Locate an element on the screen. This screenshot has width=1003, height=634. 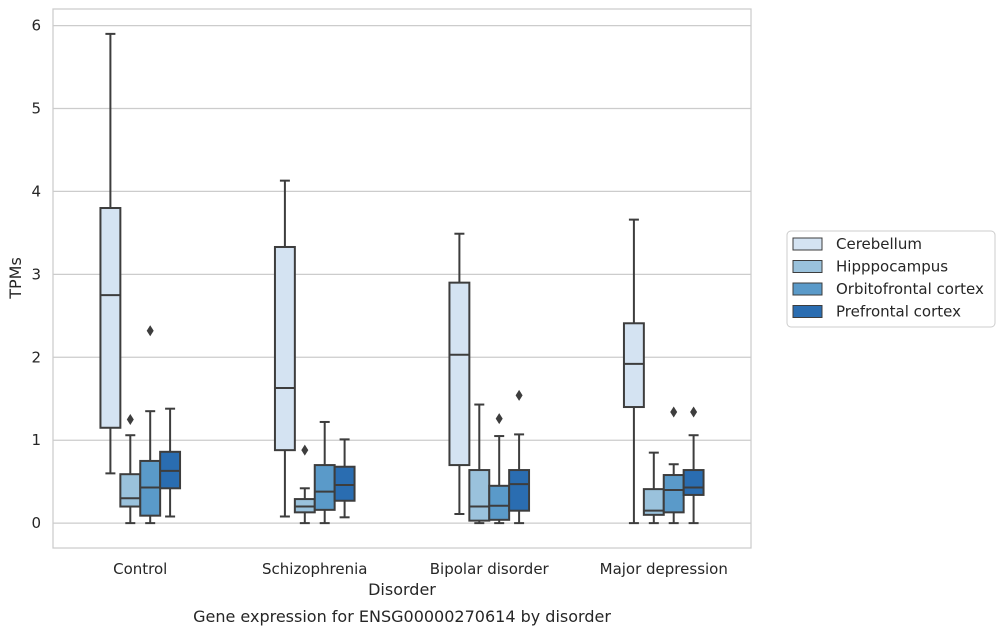
y-tick-label: 0 is located at coordinates (36, 523).